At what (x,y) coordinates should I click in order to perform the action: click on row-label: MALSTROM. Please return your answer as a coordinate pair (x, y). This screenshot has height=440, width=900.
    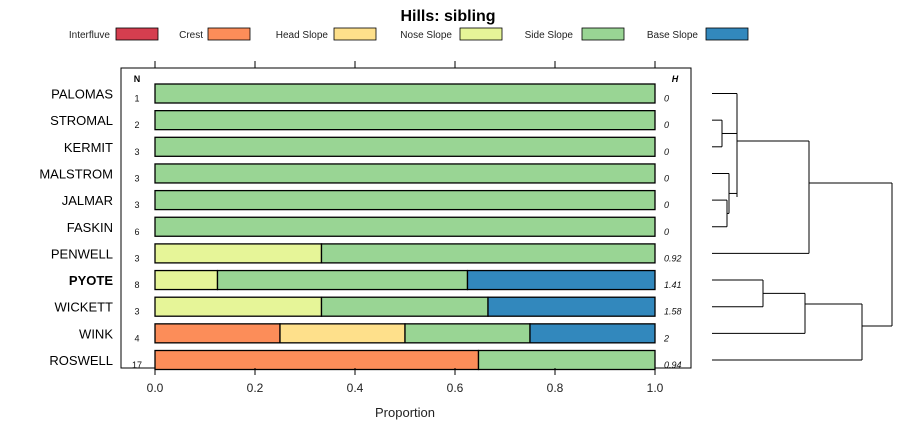
    Looking at the image, I should click on (76, 173).